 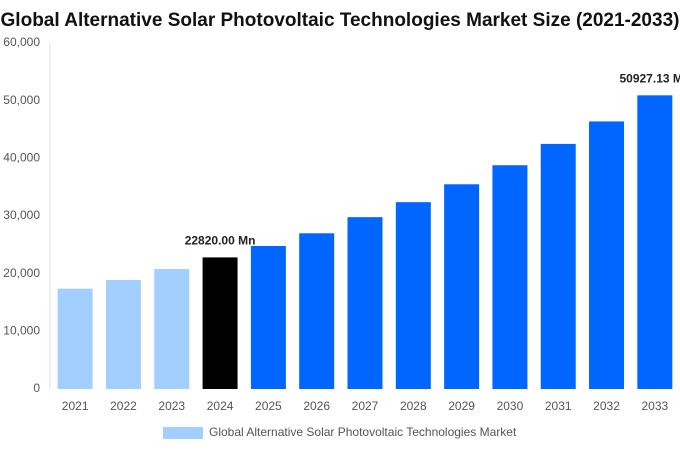 I want to click on y-tick-label: 0, so click(x=36, y=388).